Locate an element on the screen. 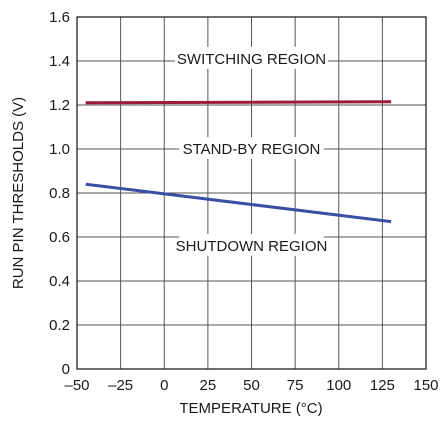 This screenshot has width=440, height=423. x-tick-label: 50 is located at coordinates (251, 385).